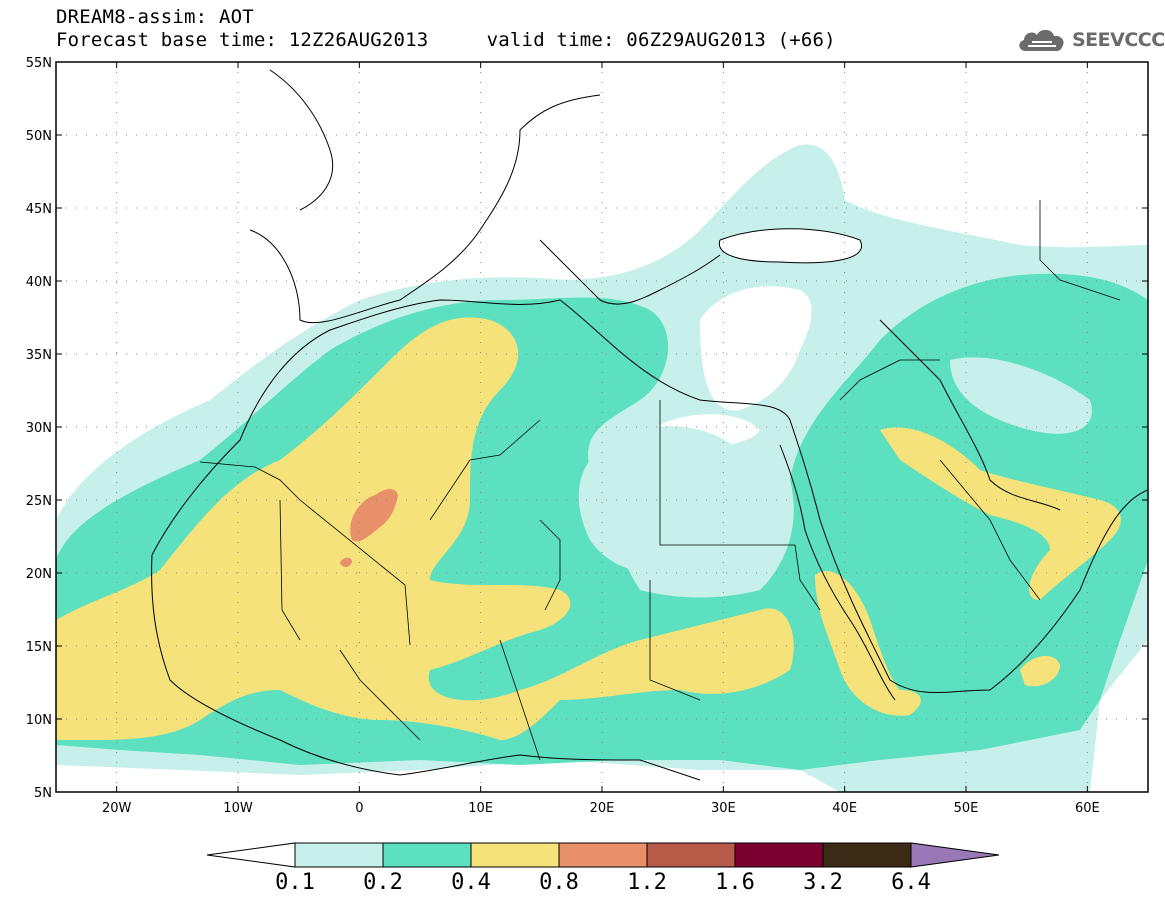 This screenshot has height=905, width=1165. Describe the element at coordinates (735, 882) in the screenshot. I see `colorbar-level-label: 1.6` at that location.